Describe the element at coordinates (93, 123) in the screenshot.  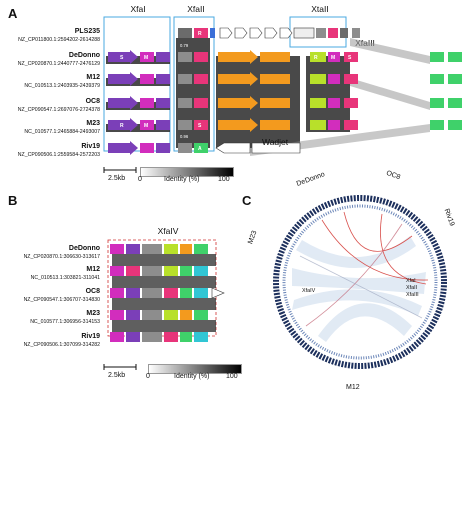
I see `strain-label-m23: M23` at that location.